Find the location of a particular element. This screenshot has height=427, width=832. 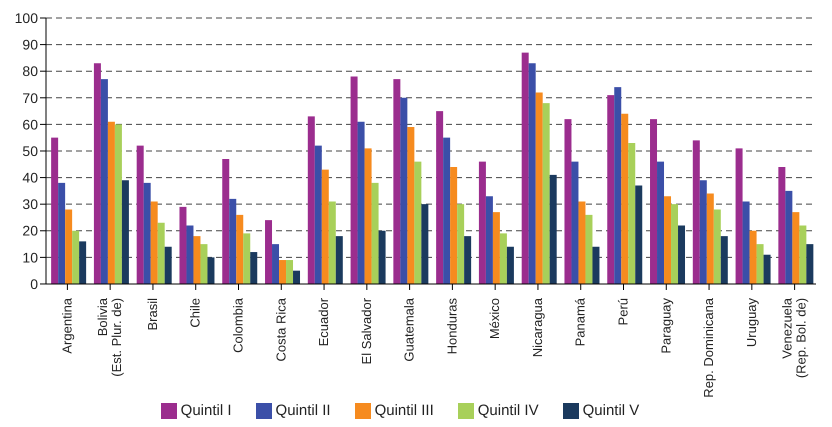

legend-label: Quintil II is located at coordinates (303, 410).